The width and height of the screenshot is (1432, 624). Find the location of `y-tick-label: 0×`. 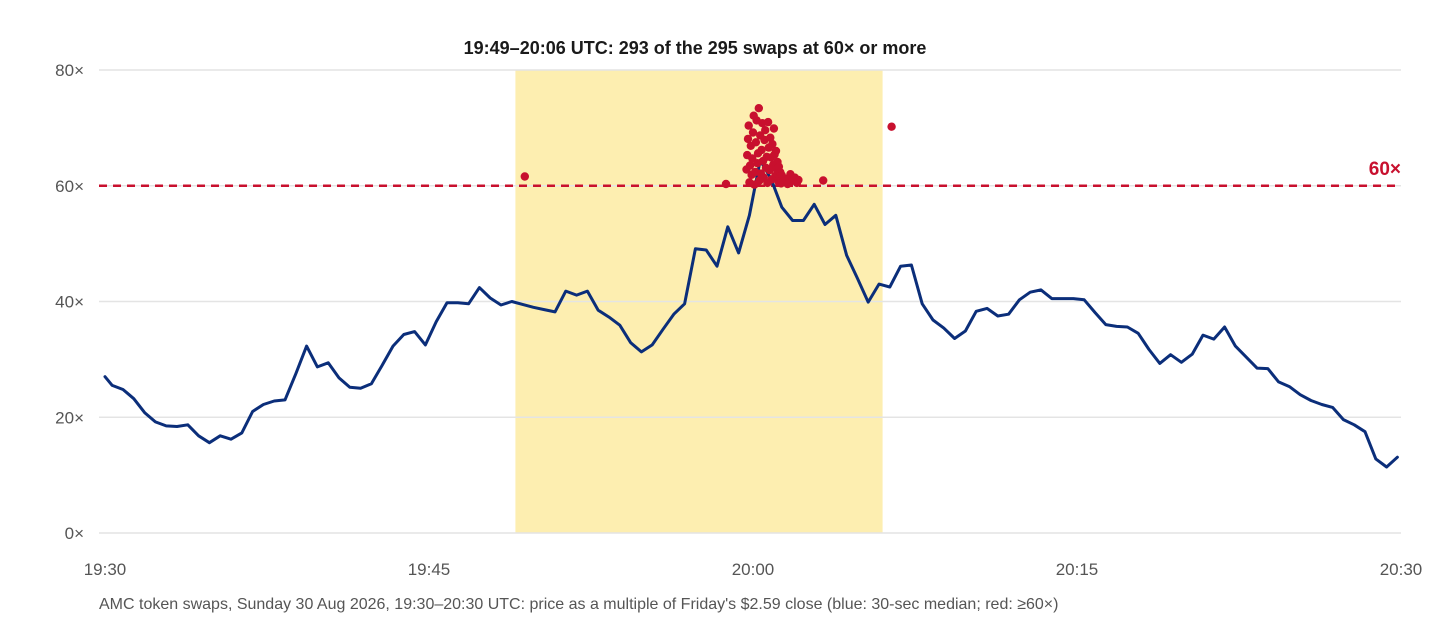

y-tick-label: 0× is located at coordinates (74, 533).